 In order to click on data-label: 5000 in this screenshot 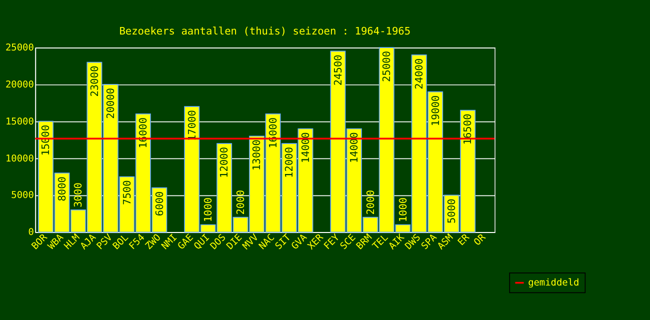, I will do `click(452, 211)`.